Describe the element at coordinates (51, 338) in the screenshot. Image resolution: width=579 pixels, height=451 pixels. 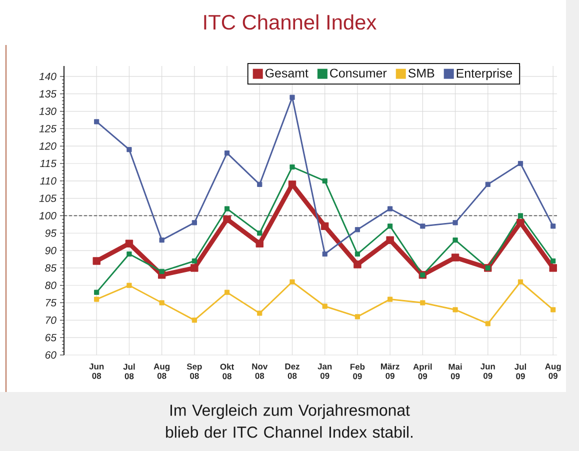
I see `y-tick-label: 65` at that location.